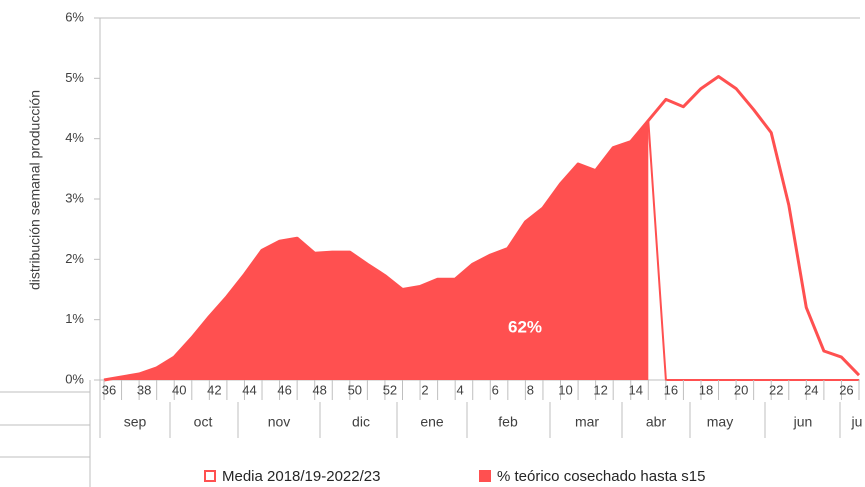 The height and width of the screenshot is (487, 865). Describe the element at coordinates (424, 389) in the screenshot. I see `x-tick-label: 2` at that location.